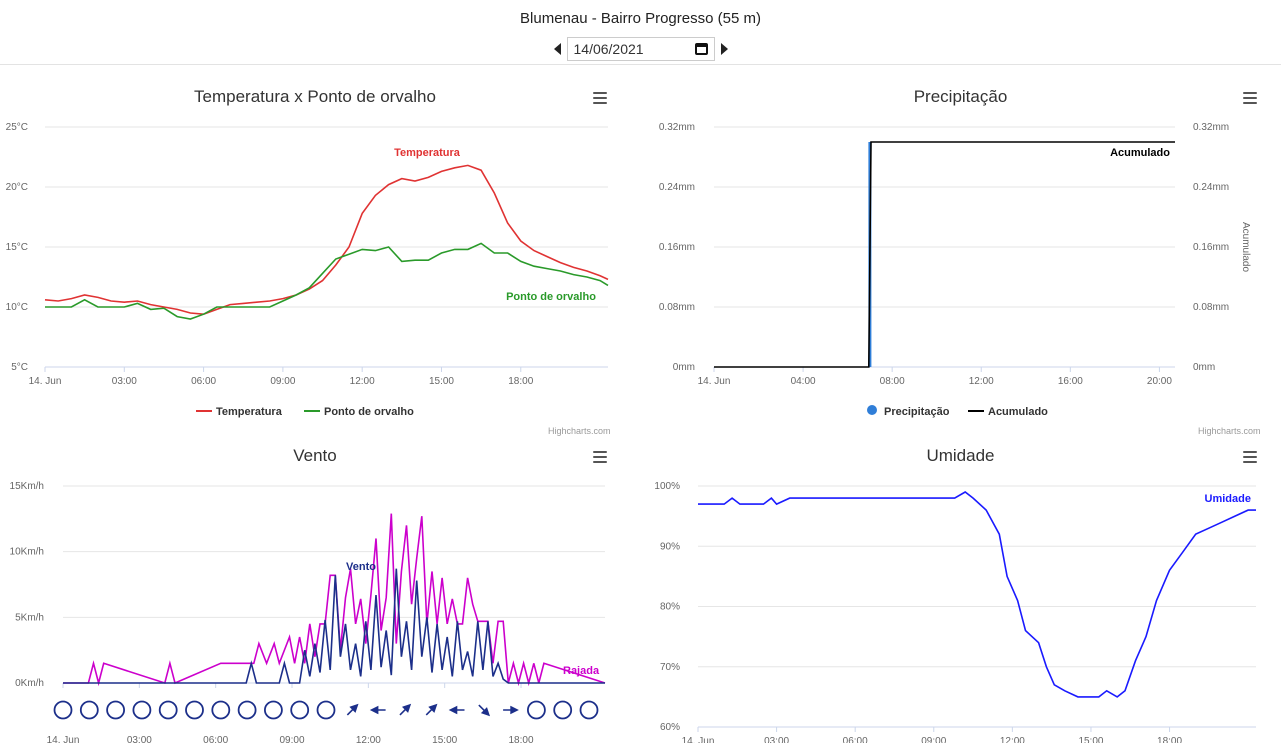 The image size is (1281, 743). What do you see at coordinates (557, 49) in the screenshot?
I see `previous-day-icon` at bounding box center [557, 49].